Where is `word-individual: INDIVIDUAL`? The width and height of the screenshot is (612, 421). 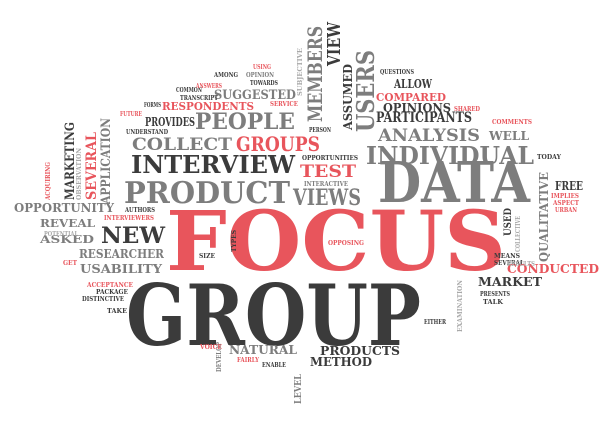 word-individual: INDIVIDUAL is located at coordinates (450, 155).